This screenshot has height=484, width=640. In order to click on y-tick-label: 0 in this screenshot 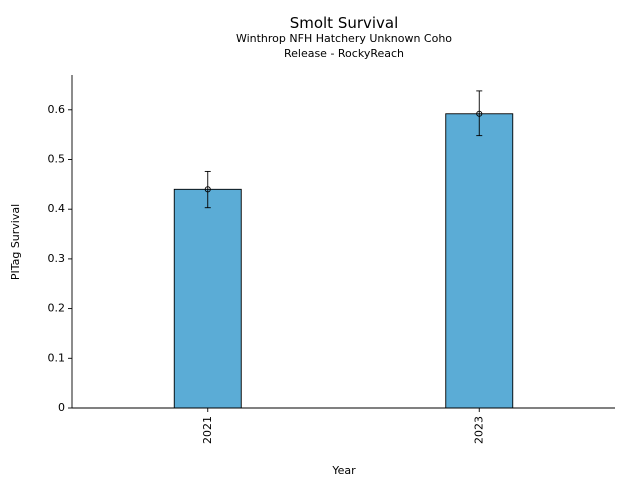, I will do `click(61, 407)`.